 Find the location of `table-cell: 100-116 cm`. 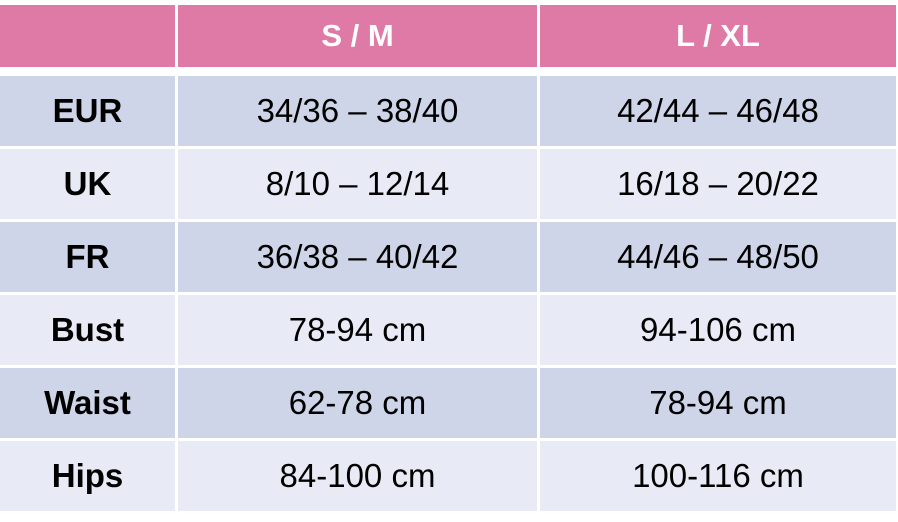

table-cell: 100-116 cm is located at coordinates (718, 476).